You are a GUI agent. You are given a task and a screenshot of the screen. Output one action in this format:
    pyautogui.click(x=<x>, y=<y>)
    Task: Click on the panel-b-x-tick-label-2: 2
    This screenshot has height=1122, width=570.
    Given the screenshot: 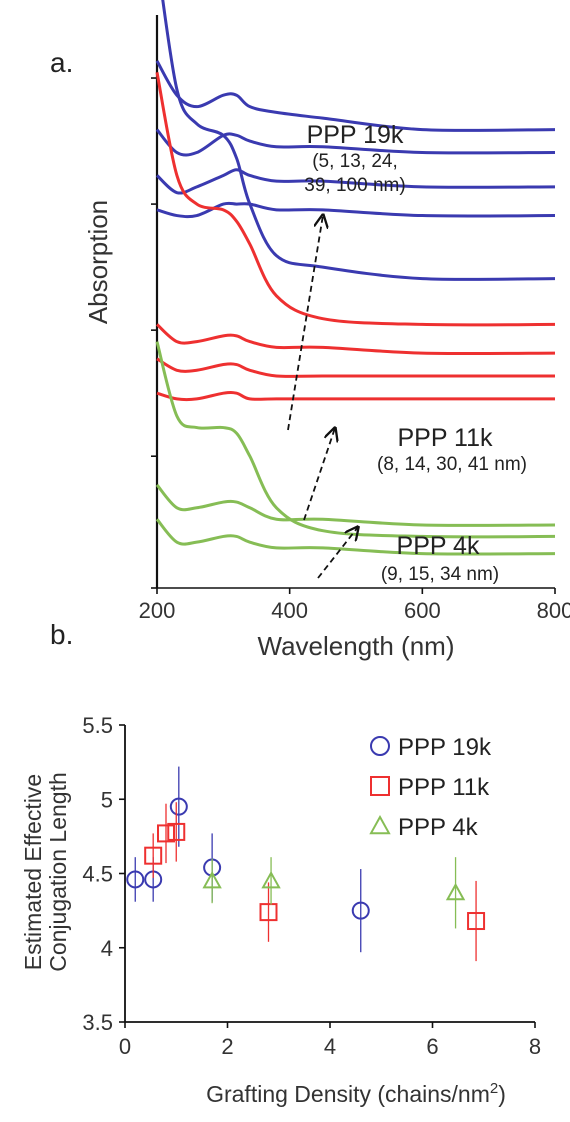 What is the action you would take?
    pyautogui.click(x=227, y=1046)
    